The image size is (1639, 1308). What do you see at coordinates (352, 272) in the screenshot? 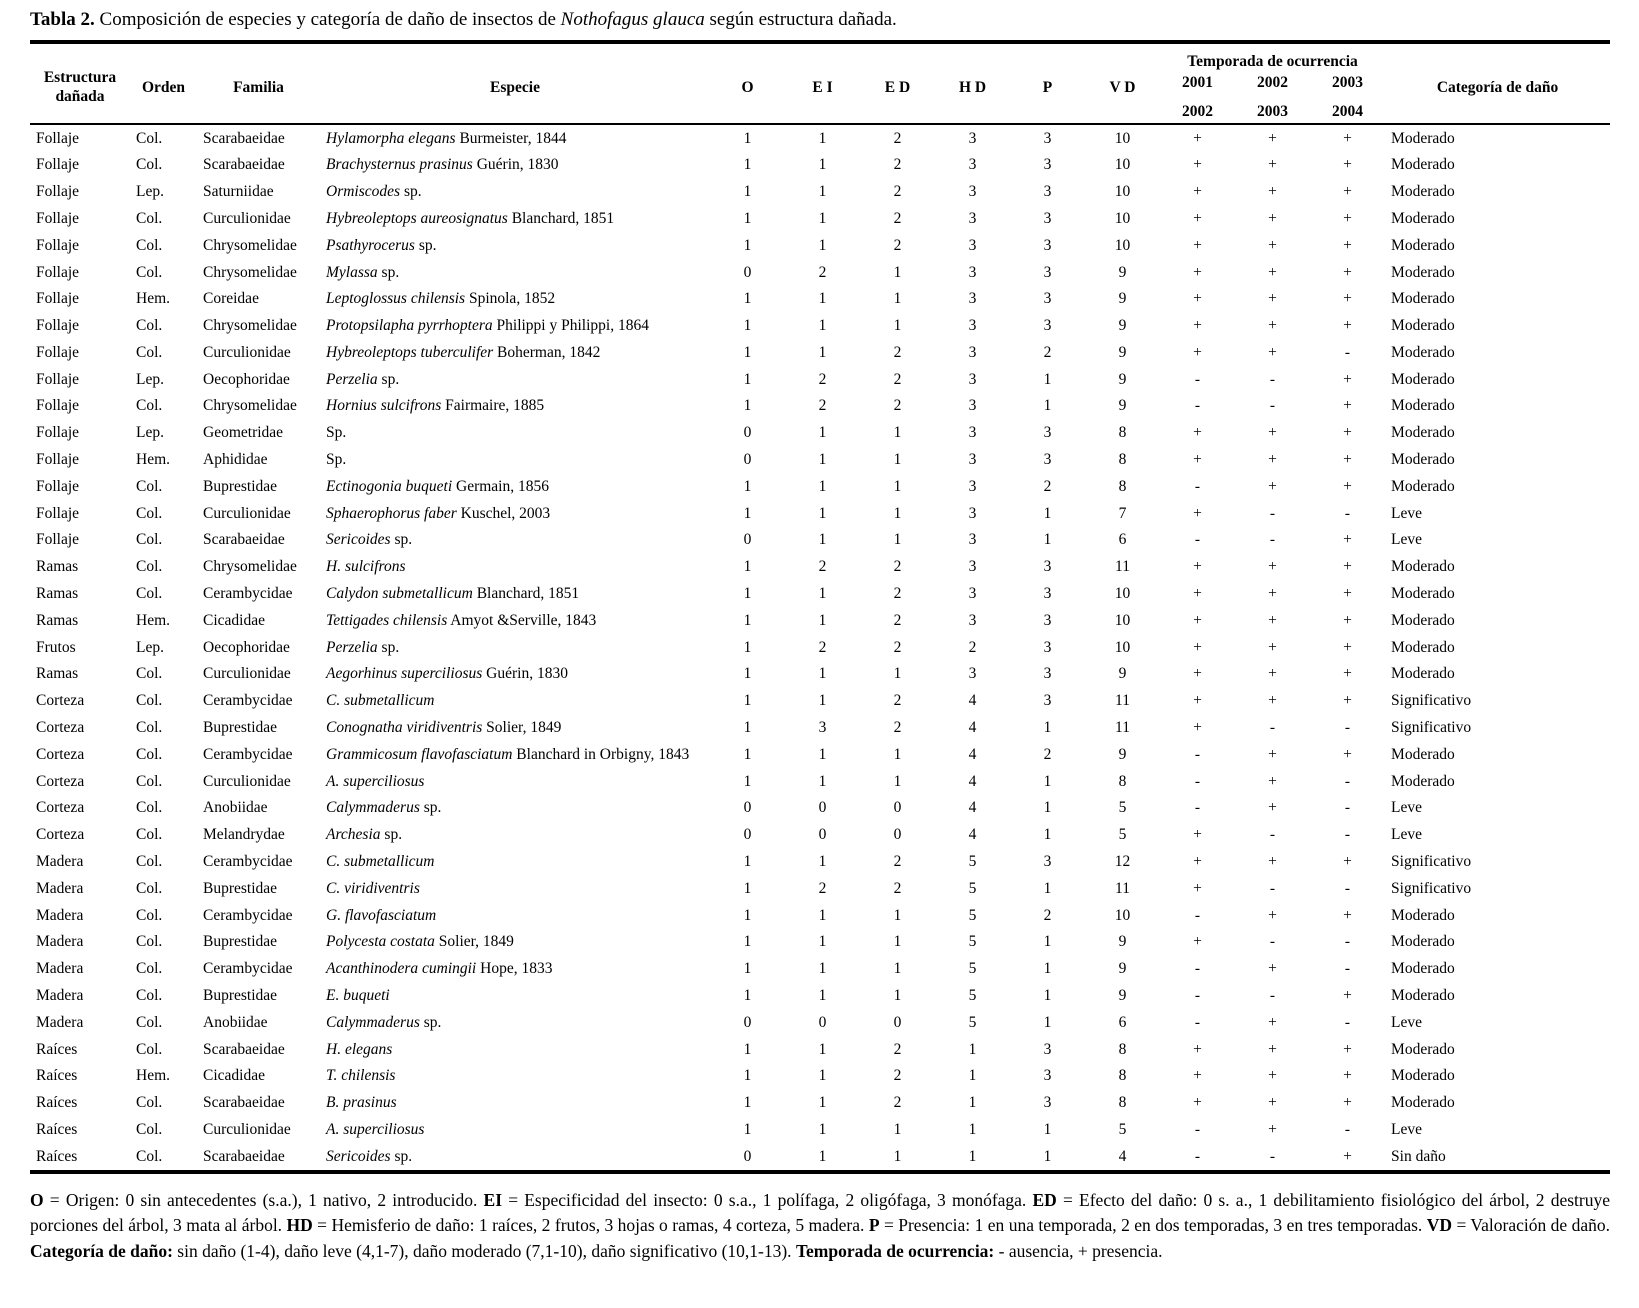
I see `species-scientific-name: Mylassa` at bounding box center [352, 272].